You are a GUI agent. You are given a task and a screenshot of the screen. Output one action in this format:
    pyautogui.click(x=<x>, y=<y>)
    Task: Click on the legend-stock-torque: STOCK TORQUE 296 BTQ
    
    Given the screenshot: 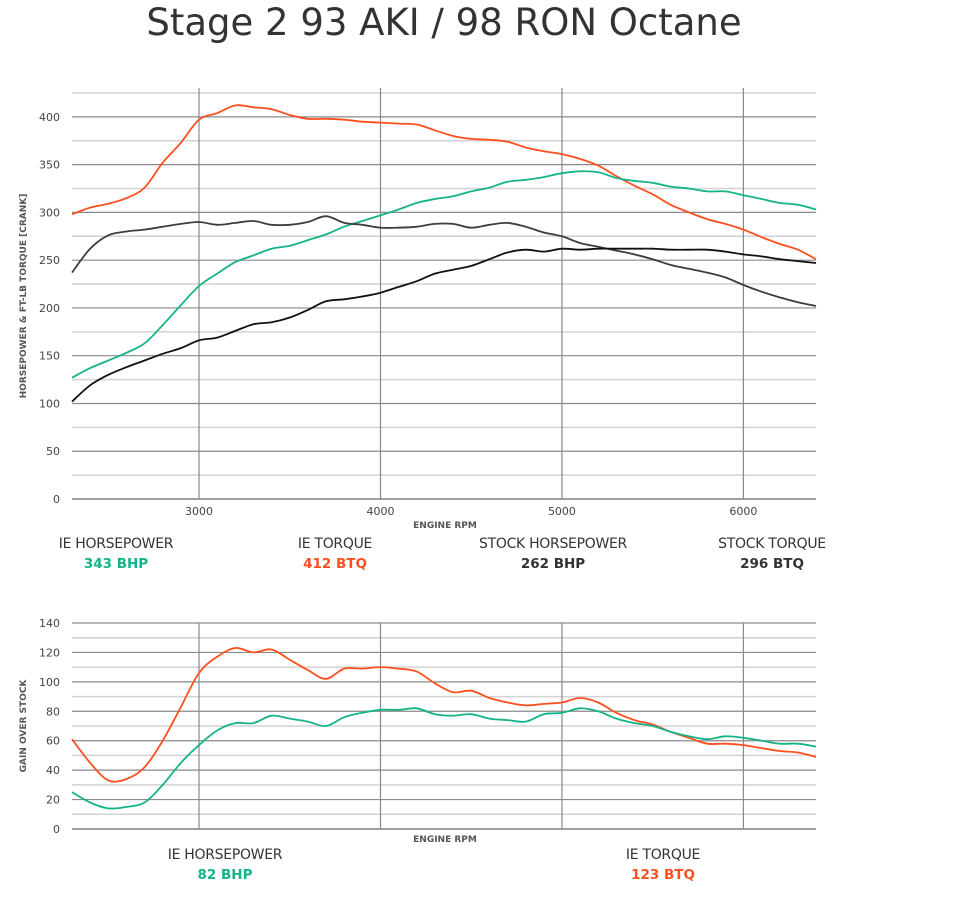 What is the action you would take?
    pyautogui.click(x=772, y=554)
    